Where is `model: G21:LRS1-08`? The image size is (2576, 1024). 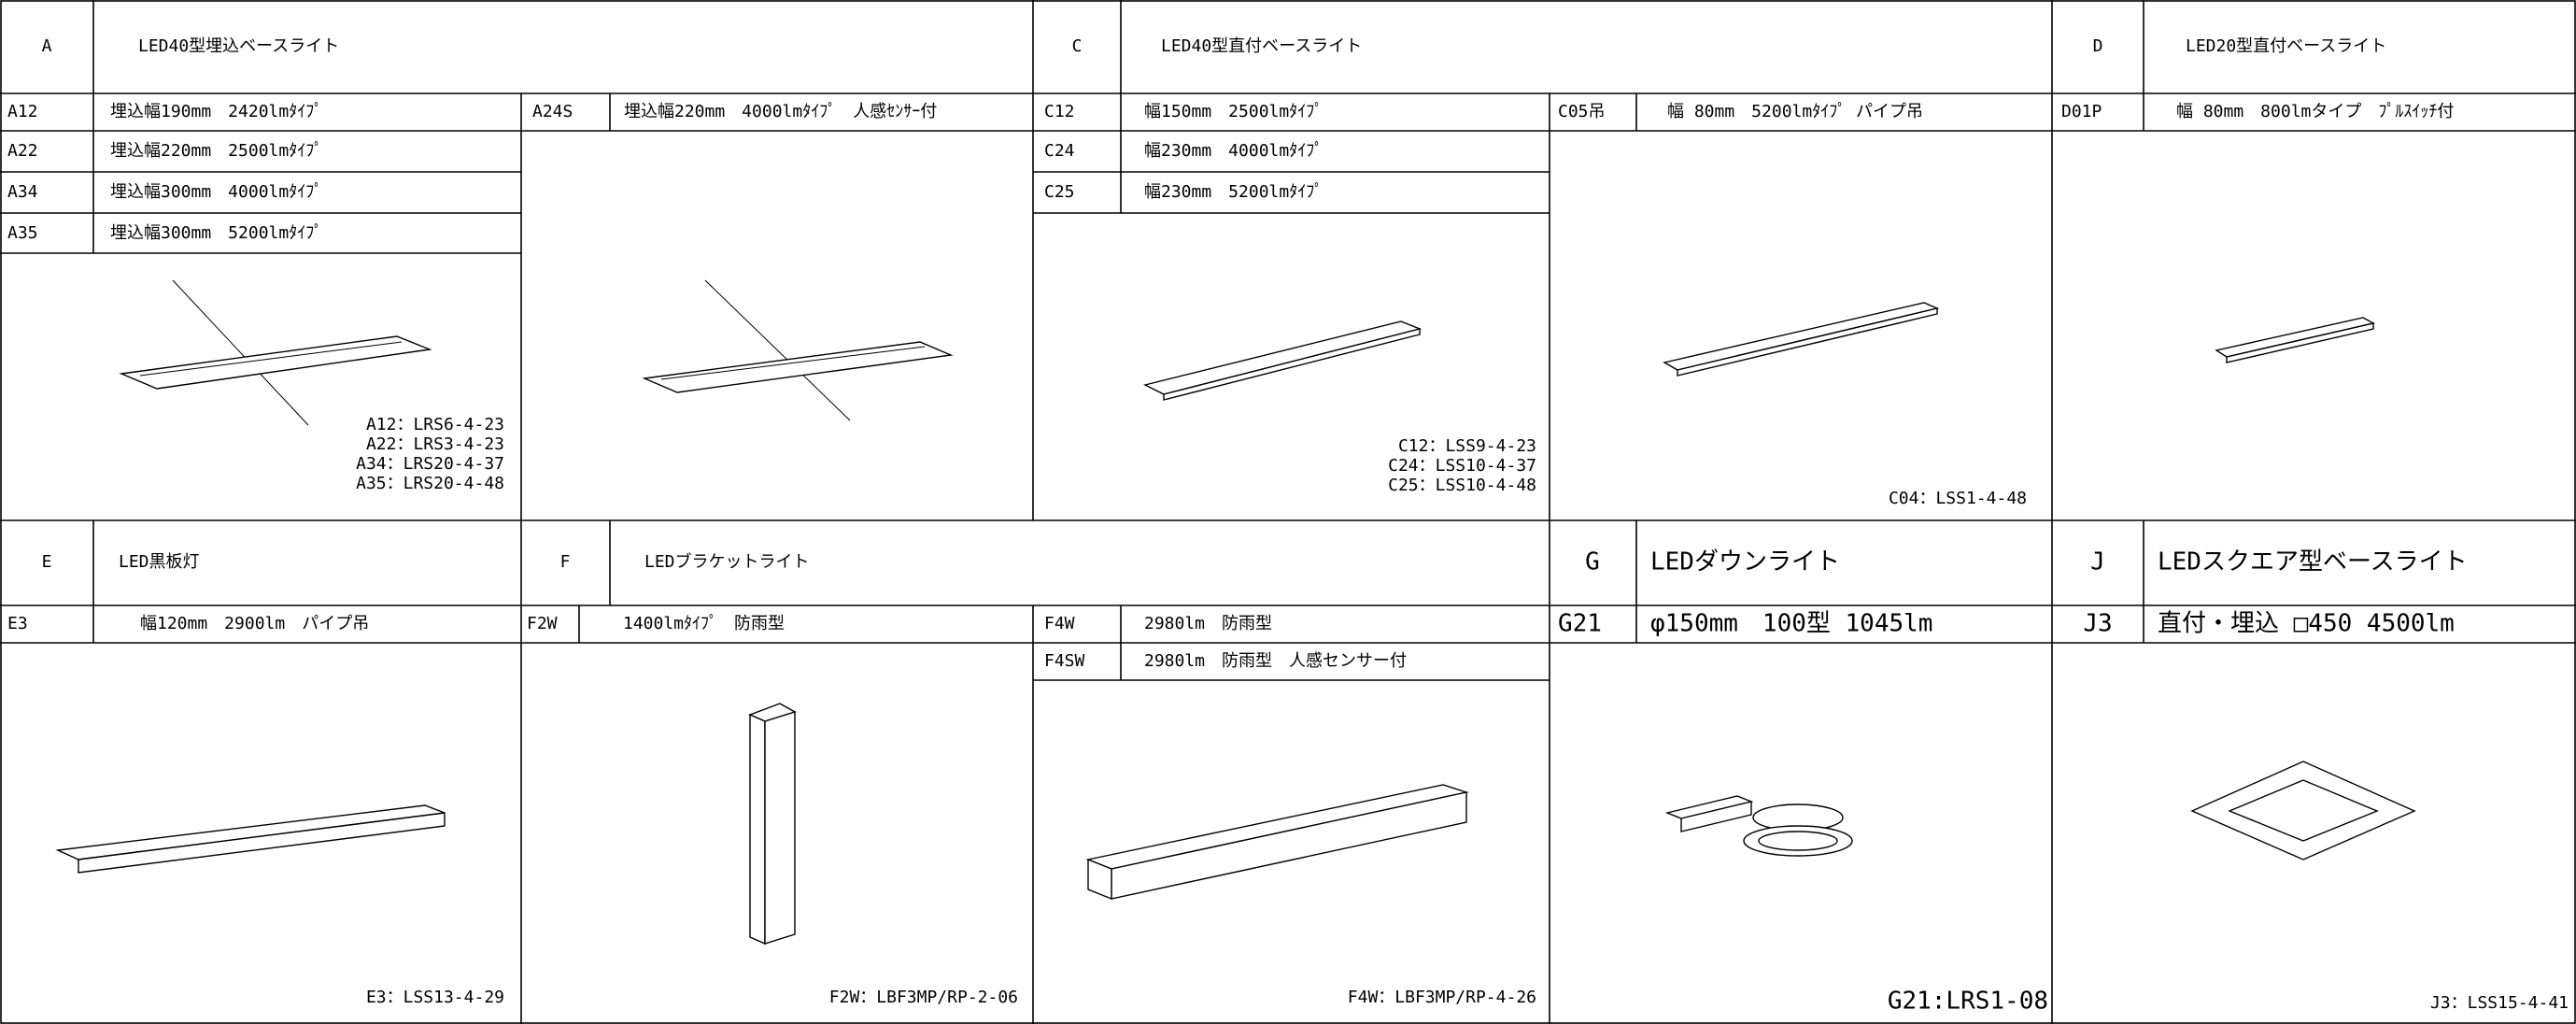
model: G21:LRS1-08 is located at coordinates (1968, 1002).